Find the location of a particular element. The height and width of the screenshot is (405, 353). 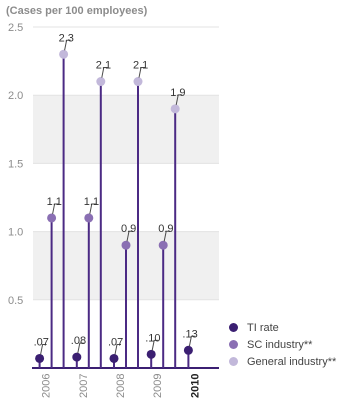

legend-item-sc-industry: SC industry** is located at coordinates (282, 344).